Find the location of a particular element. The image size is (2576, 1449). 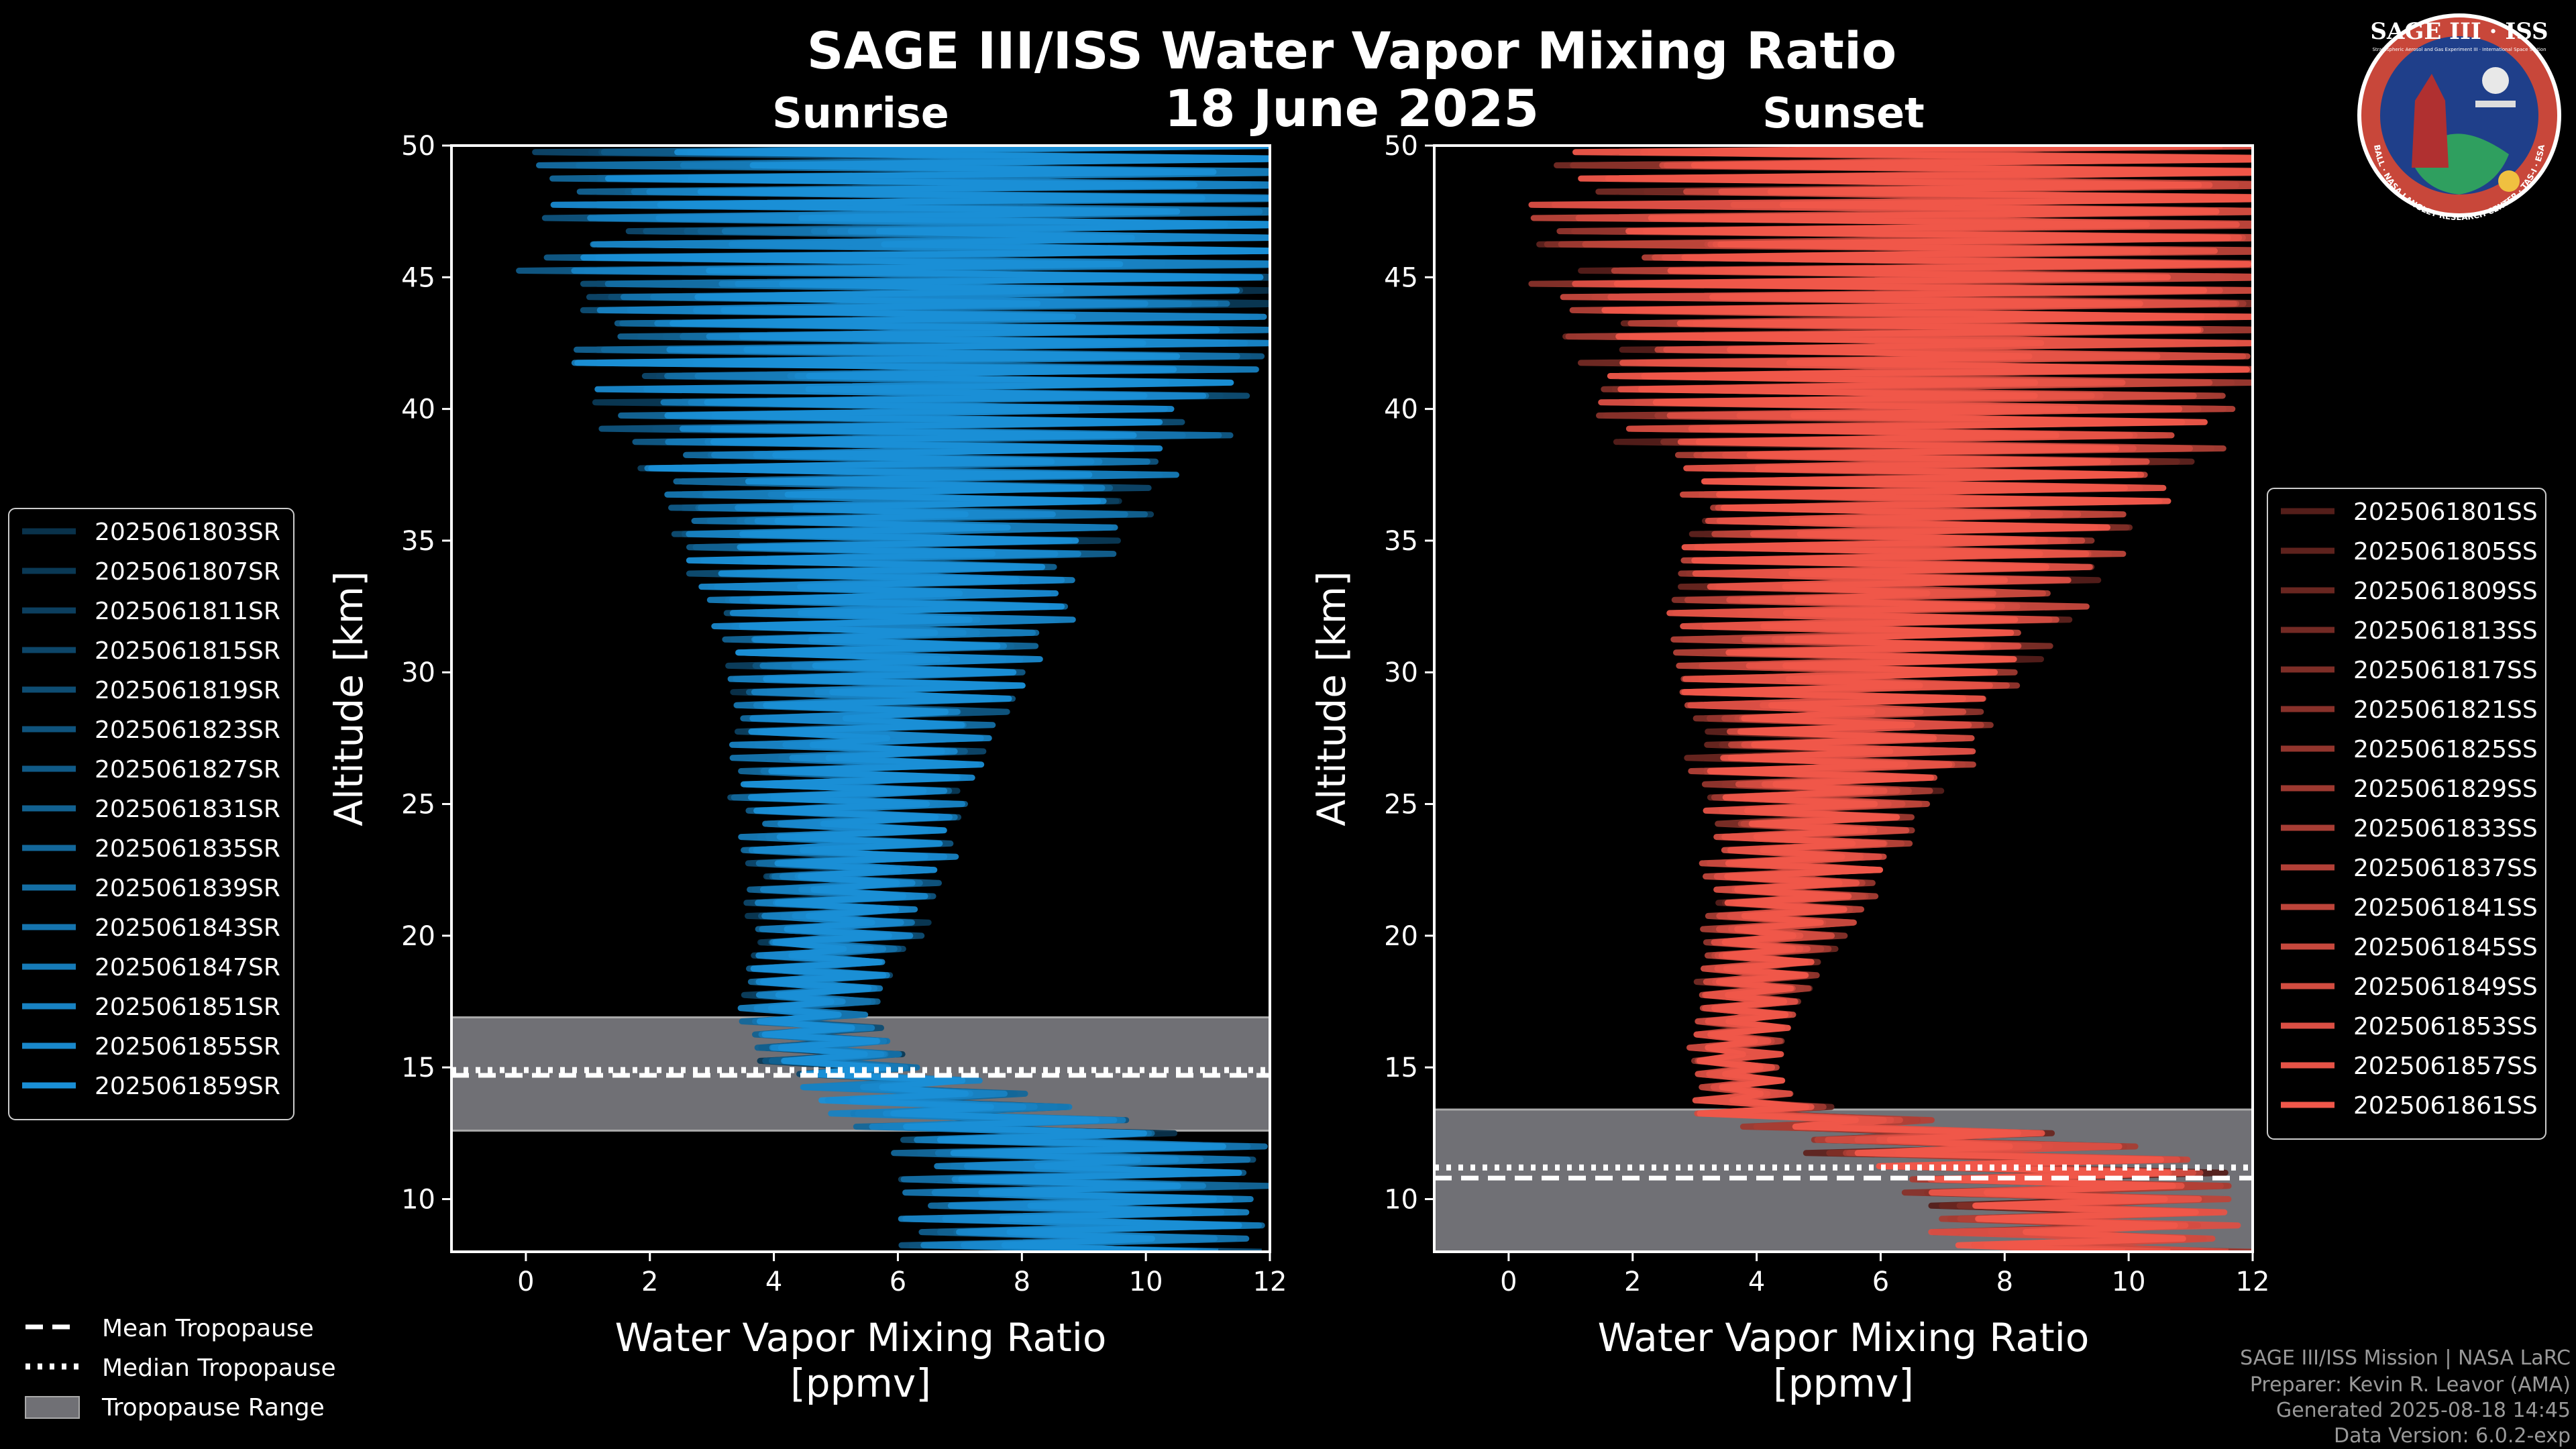

legend-entry: 2025061837SS is located at coordinates (2445, 868).